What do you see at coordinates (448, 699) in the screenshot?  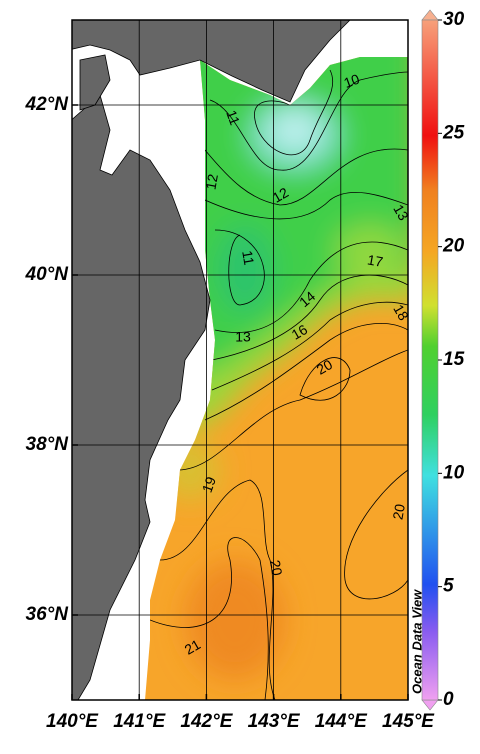 I see `colorbar-tick-label: 0` at bounding box center [448, 699].